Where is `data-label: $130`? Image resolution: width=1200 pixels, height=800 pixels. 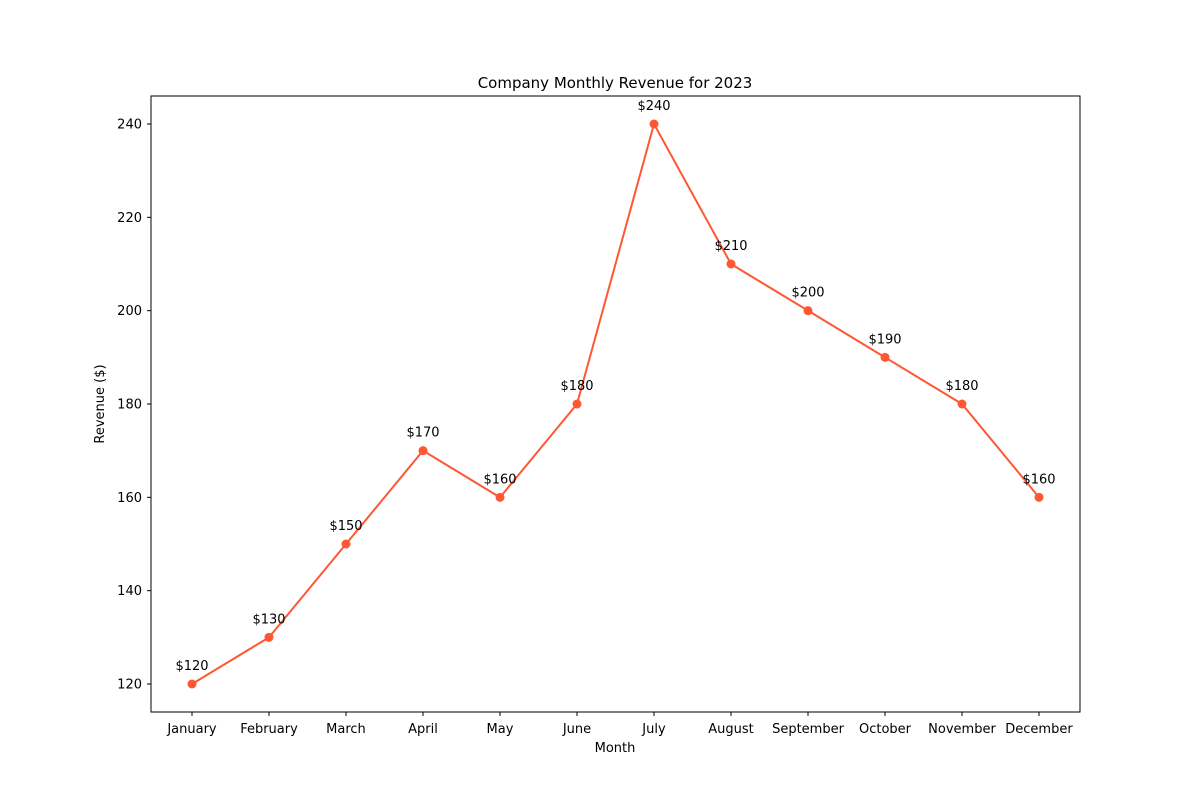 data-label: $130 is located at coordinates (268, 619).